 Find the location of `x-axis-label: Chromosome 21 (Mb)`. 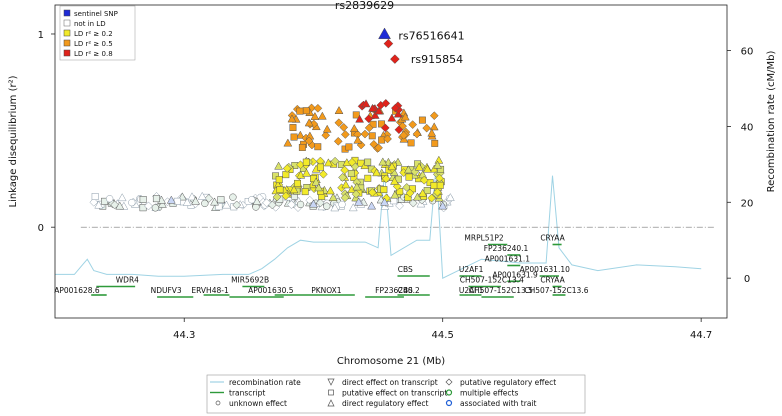

x-axis-label: Chromosome 21 (Mb) is located at coordinates (391, 361).